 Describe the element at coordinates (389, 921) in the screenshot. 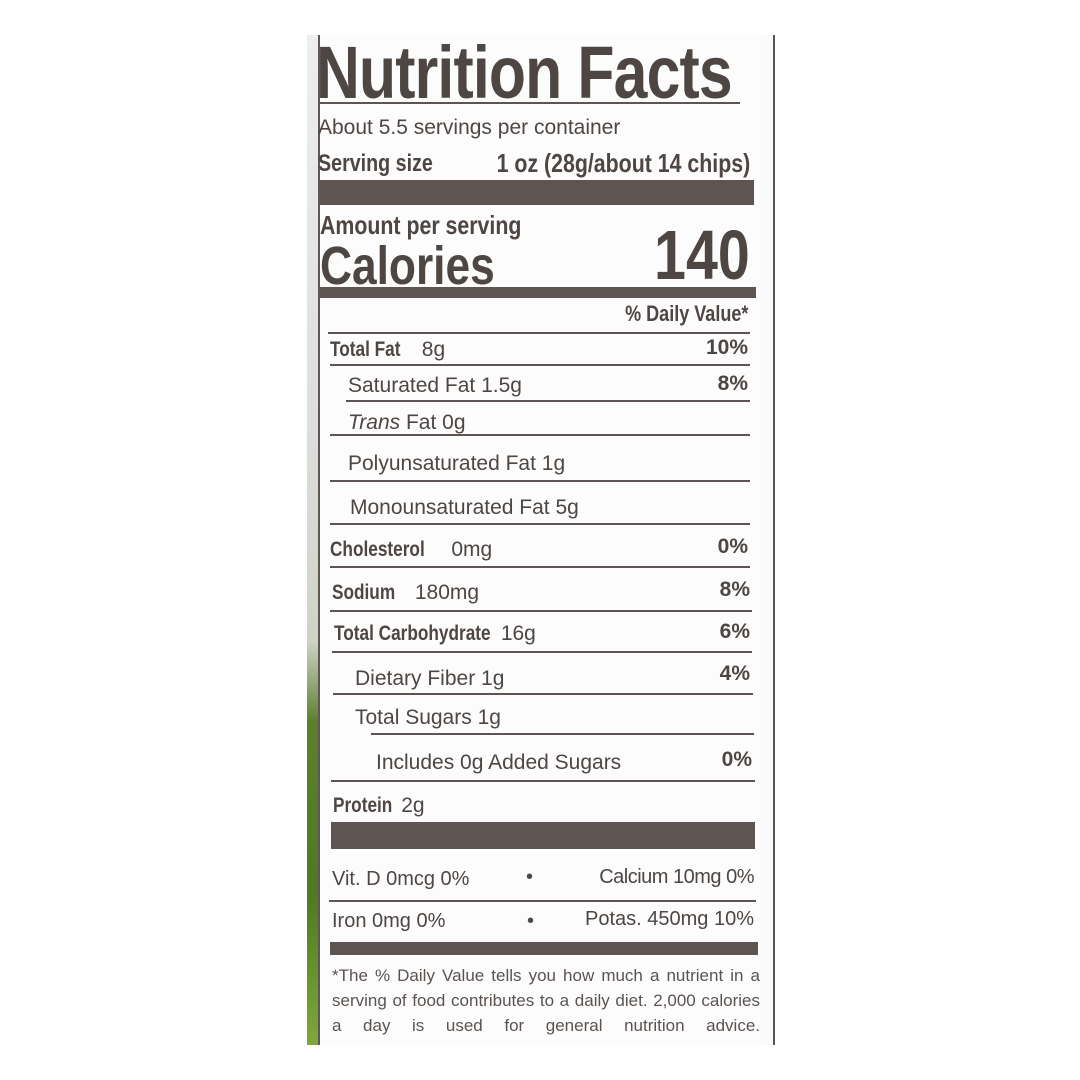

I see `iron: Iron 0mg 0%` at that location.